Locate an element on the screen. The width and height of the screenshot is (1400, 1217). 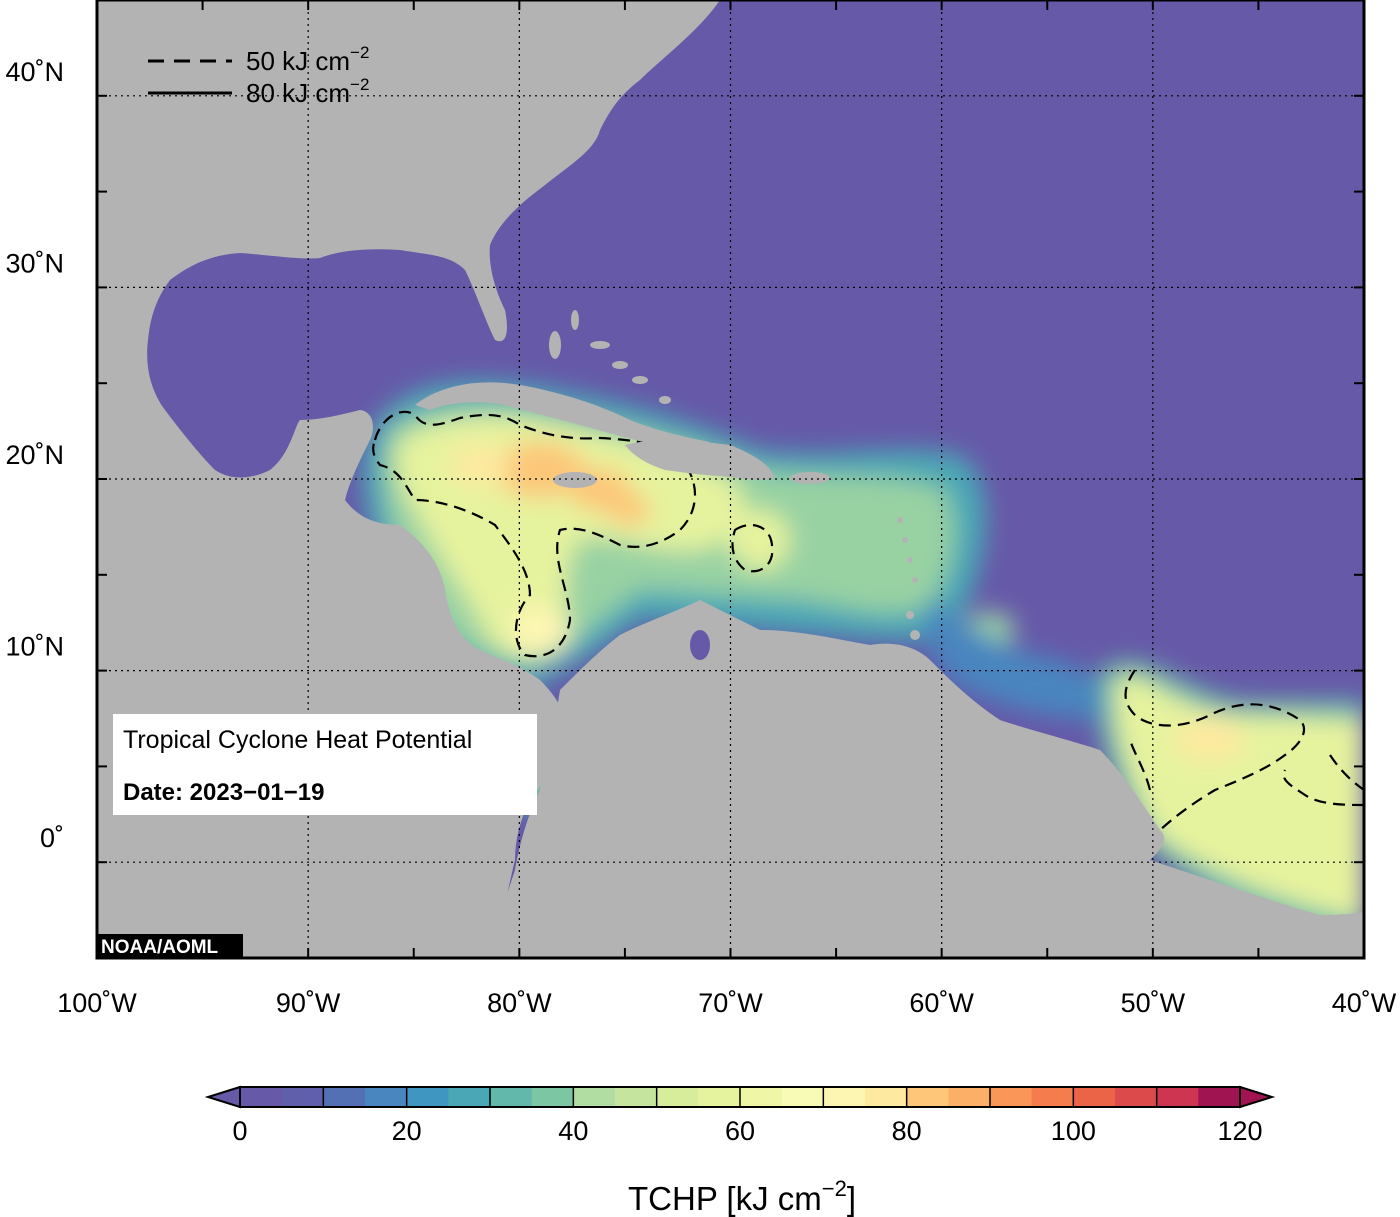
colorbar-tick-label: 0 is located at coordinates (239, 1131).